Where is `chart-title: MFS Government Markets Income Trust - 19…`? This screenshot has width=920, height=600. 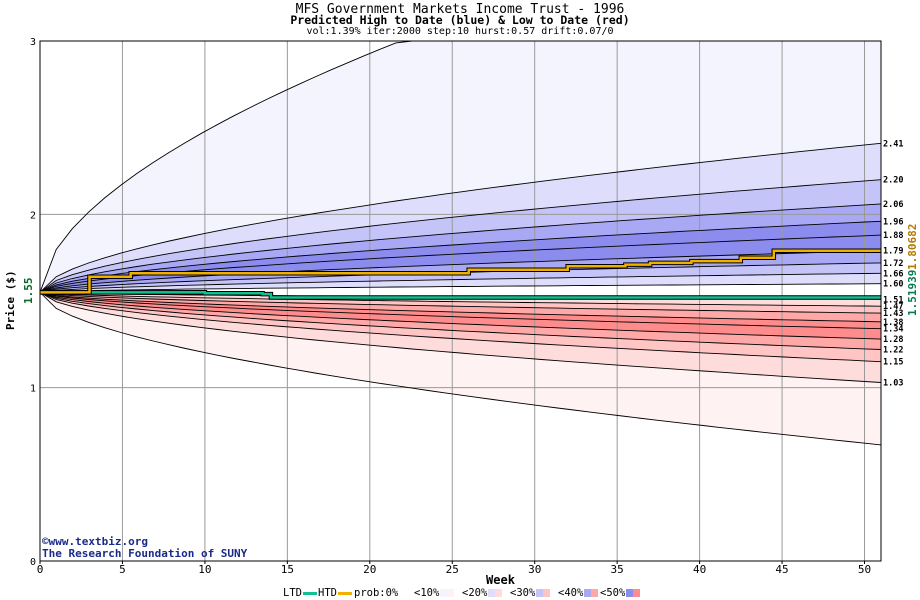
chart-title: MFS Government Markets Income Trust - 19… is located at coordinates (460, 9).